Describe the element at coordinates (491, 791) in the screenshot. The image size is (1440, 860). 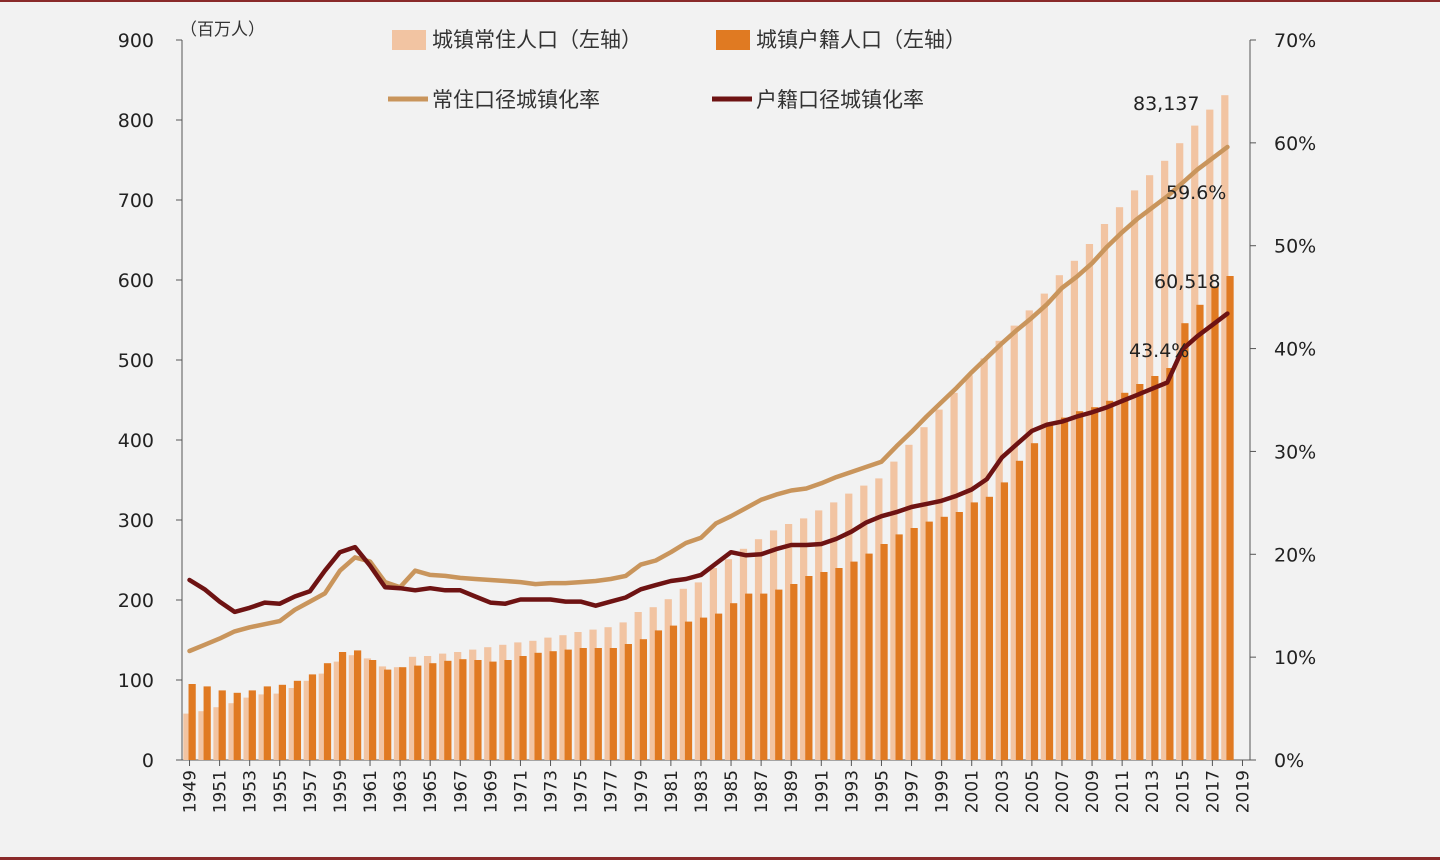
I see `x-tick-label: 1969` at that location.